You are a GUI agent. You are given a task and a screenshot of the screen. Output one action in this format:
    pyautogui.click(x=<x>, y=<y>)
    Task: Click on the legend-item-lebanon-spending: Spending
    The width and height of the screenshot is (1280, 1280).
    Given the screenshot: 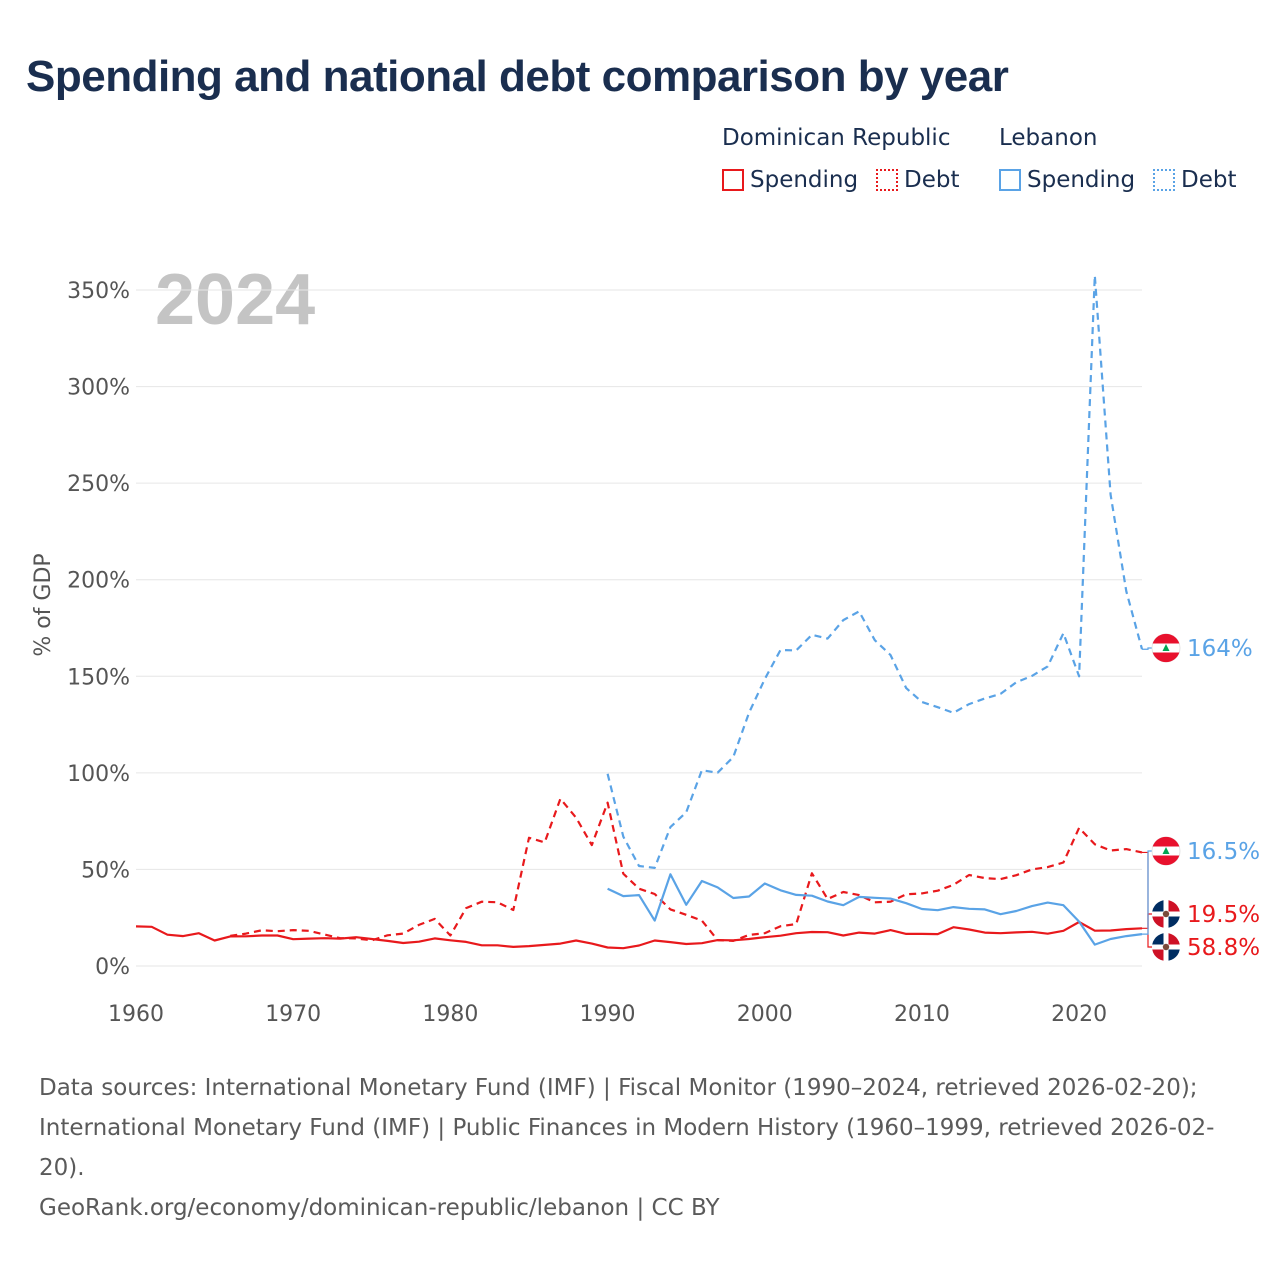 What is the action you would take?
    pyautogui.click(x=1067, y=180)
    